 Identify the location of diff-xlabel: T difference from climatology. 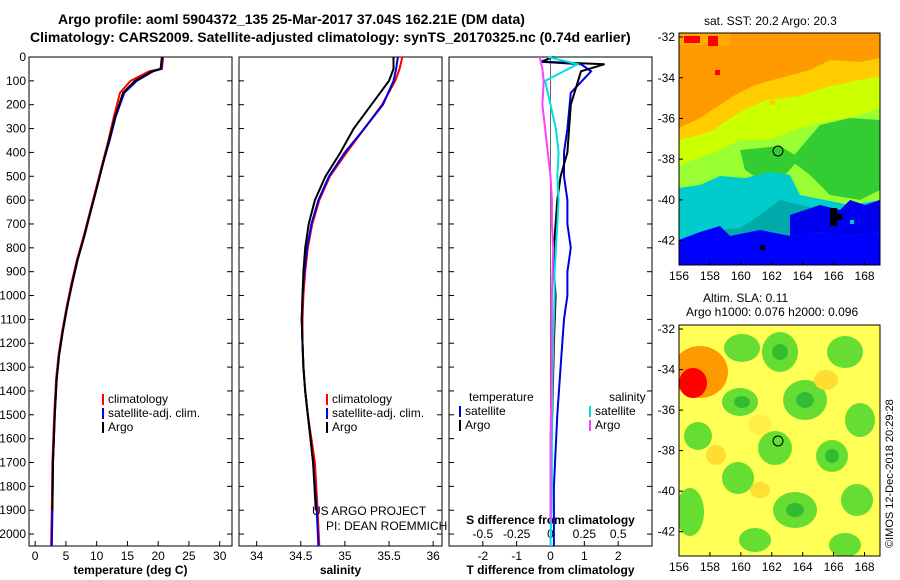
(550, 570).